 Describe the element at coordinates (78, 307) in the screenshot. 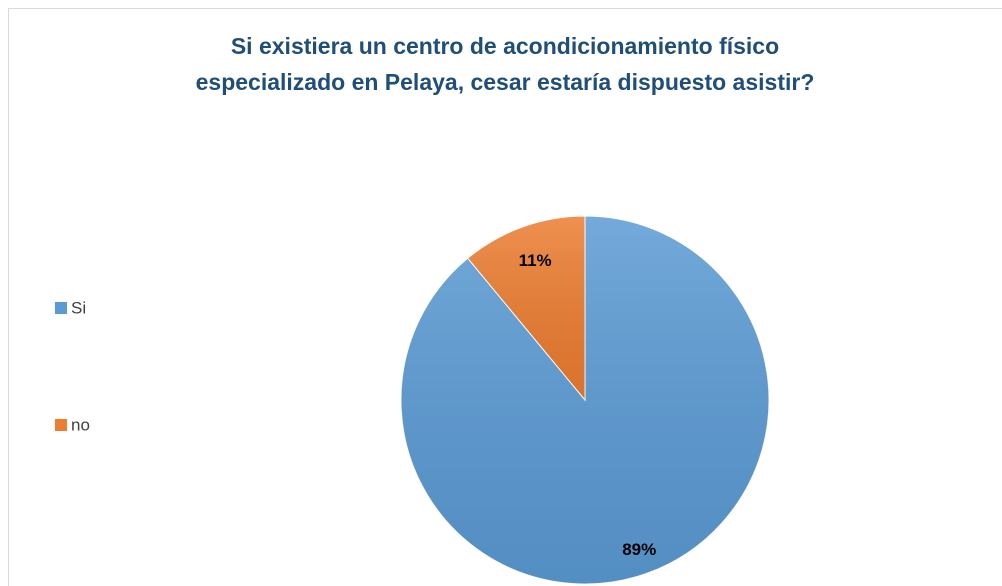

I see `legend-label: Si` at that location.